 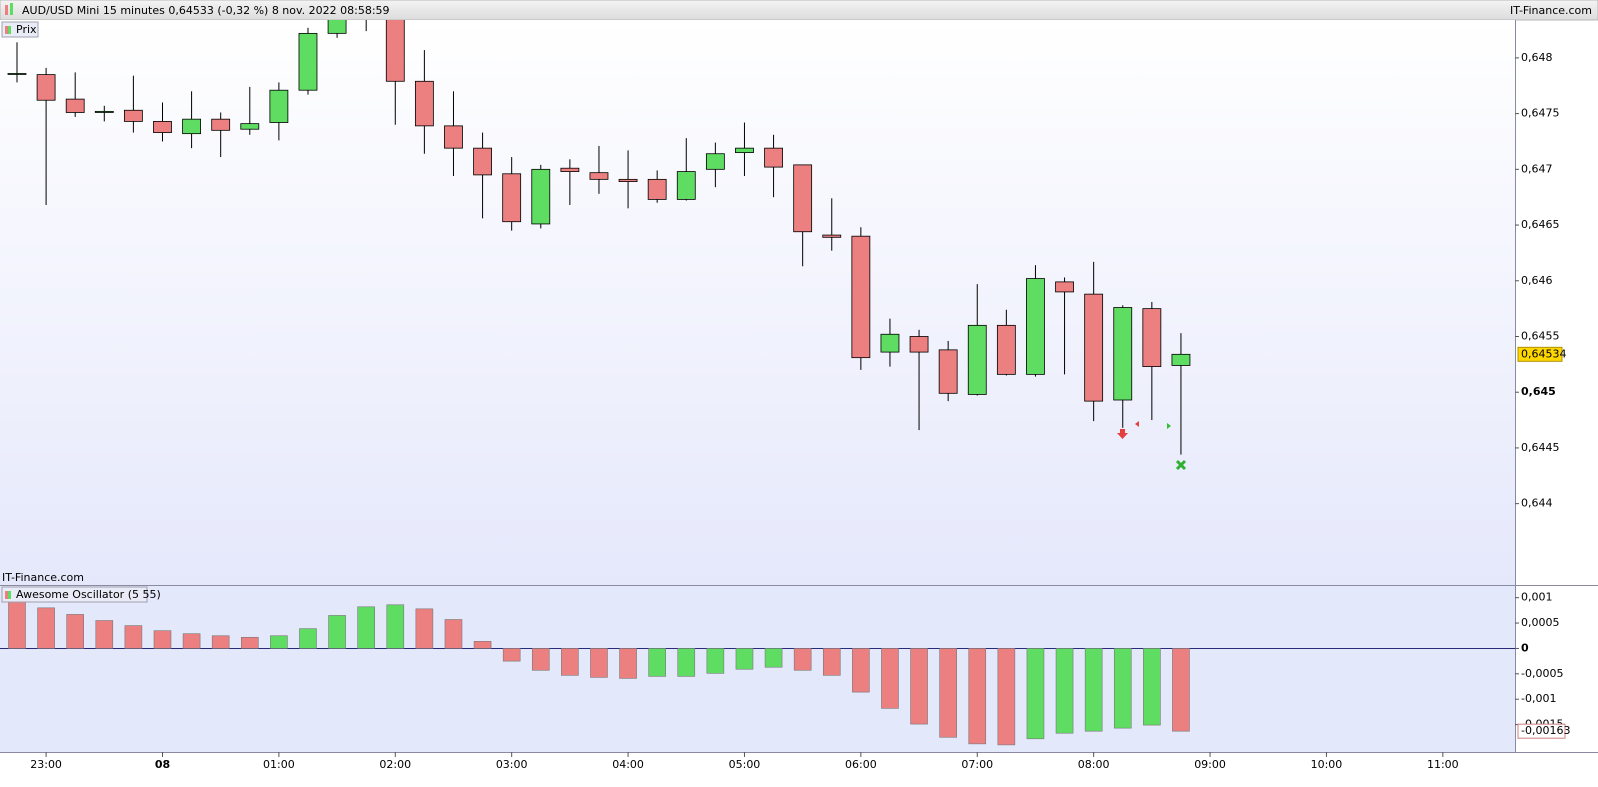 What do you see at coordinates (1537, 503) in the screenshot?
I see `y-tick-label: 0,644` at bounding box center [1537, 503].